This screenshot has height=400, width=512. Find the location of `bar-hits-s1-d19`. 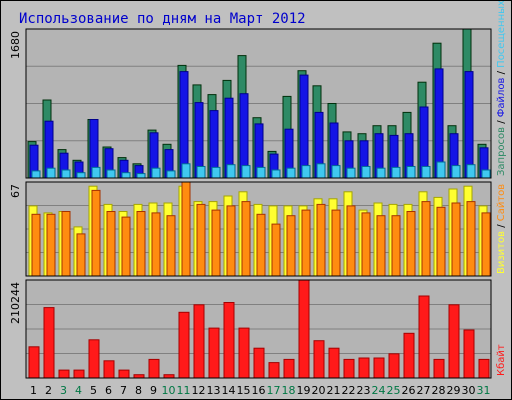

bar-hits-s1-d19 is located at coordinates (304, 126).